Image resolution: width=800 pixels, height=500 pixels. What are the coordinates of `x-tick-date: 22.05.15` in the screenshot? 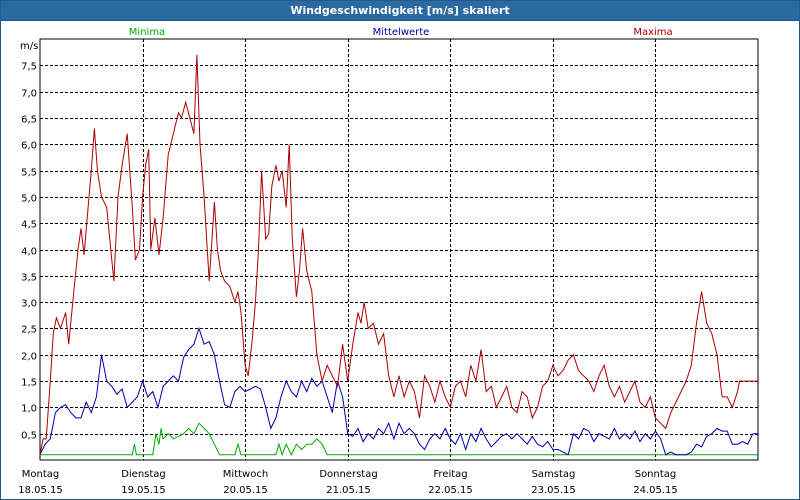 It's located at (450, 490).